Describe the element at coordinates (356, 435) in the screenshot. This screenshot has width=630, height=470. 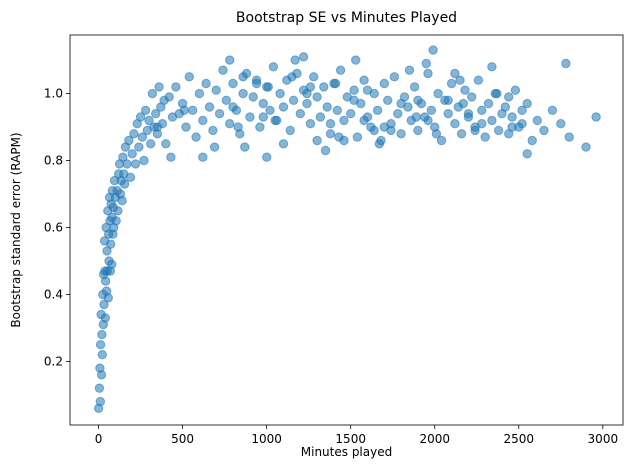
I see `x-axis-ticks: 0 500 1000 1500 2000 2500 3000` at that location.